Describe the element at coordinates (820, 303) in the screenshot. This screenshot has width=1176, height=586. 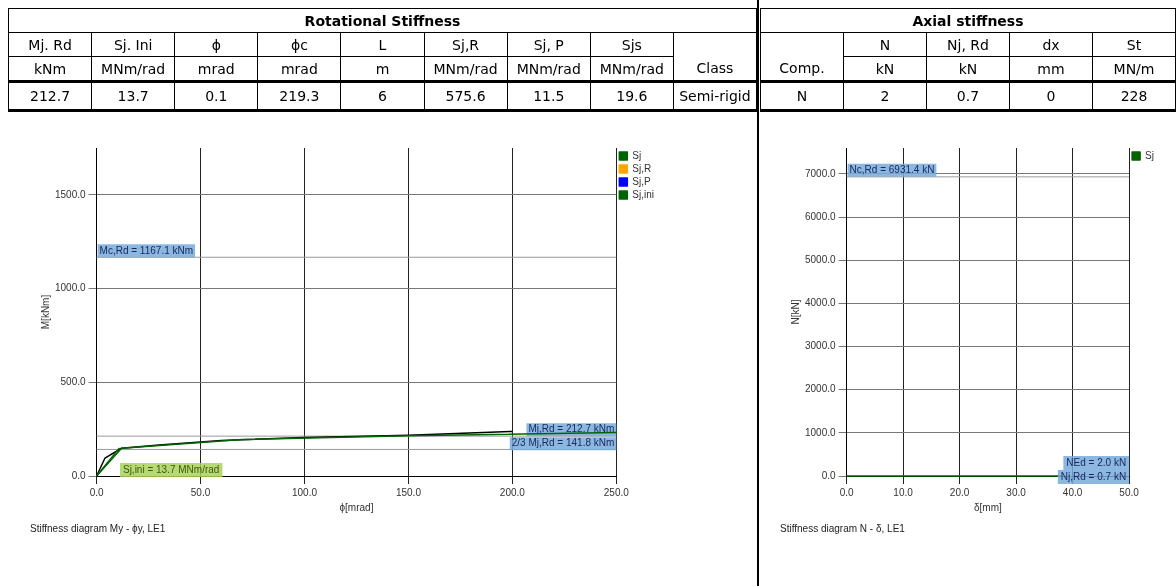
I see `y-tick-label: 4000.0` at that location.